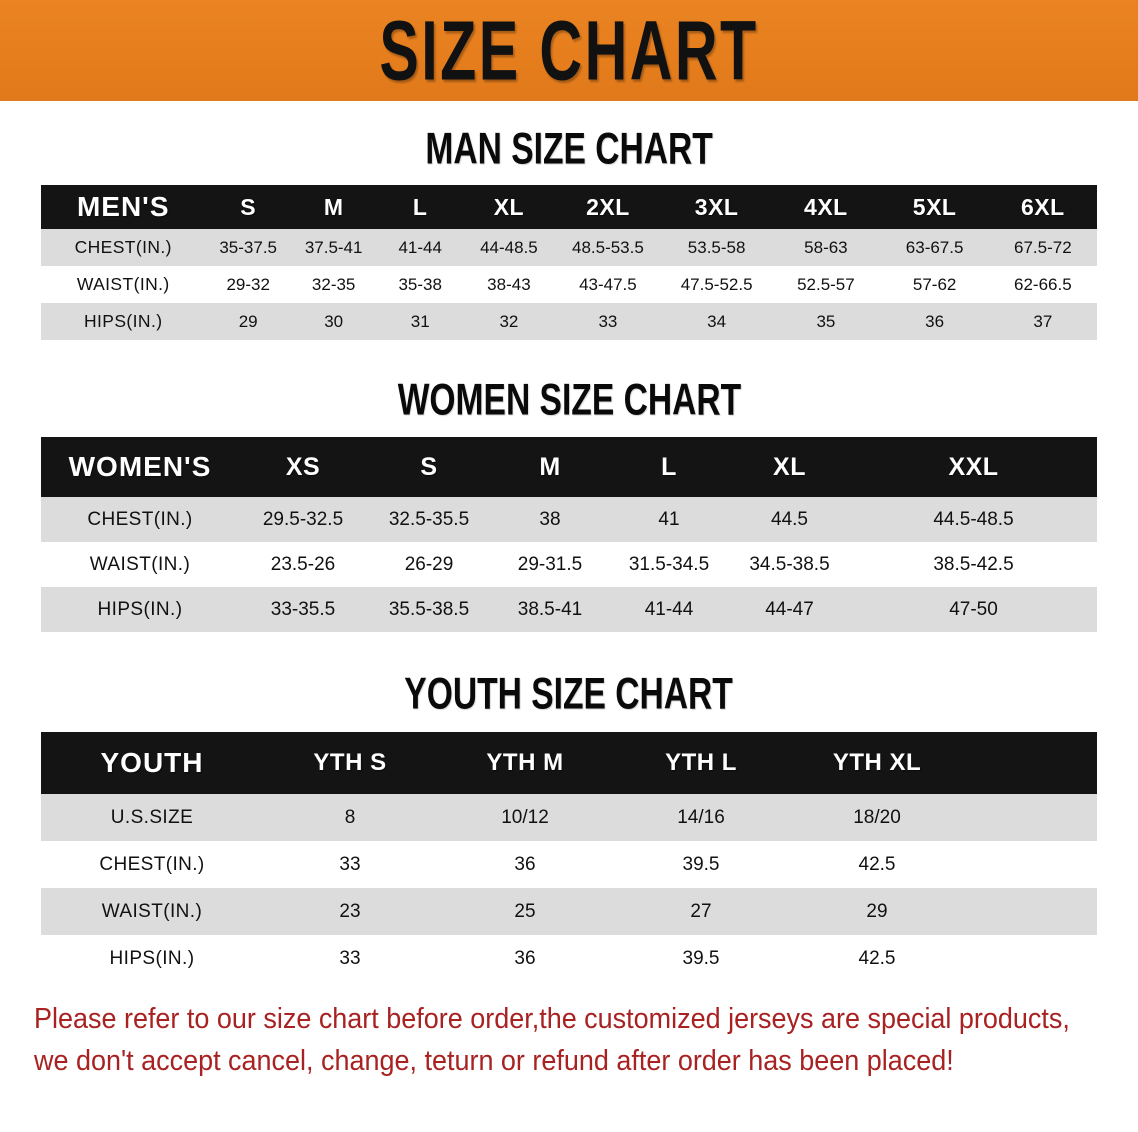 This screenshot has width=1138, height=1132. I want to click on youth-row-label-chest: CHEST(IN.), so click(152, 864).